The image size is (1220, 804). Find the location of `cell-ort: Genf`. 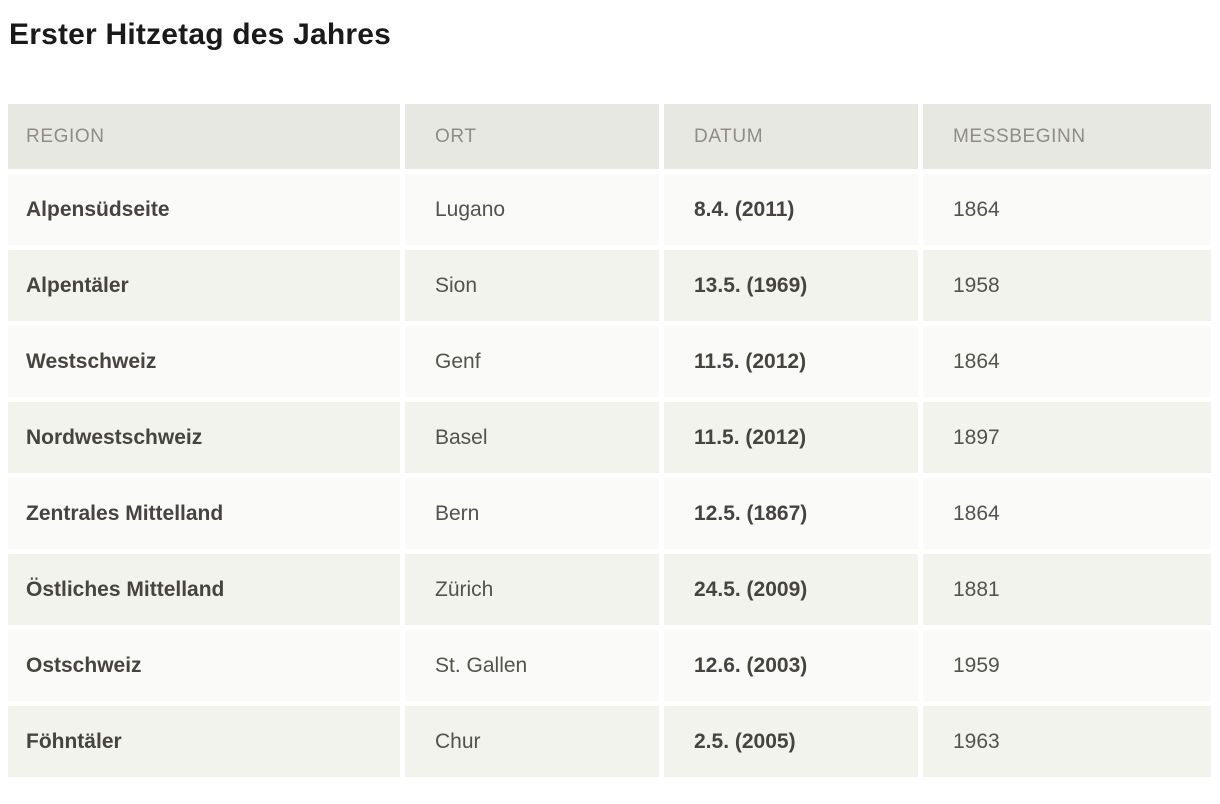

cell-ort: Genf is located at coordinates (532, 361).